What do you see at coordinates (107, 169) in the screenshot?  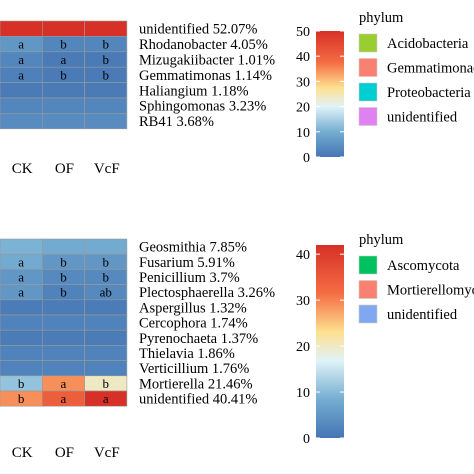 I see `column-label: VcF` at bounding box center [107, 169].